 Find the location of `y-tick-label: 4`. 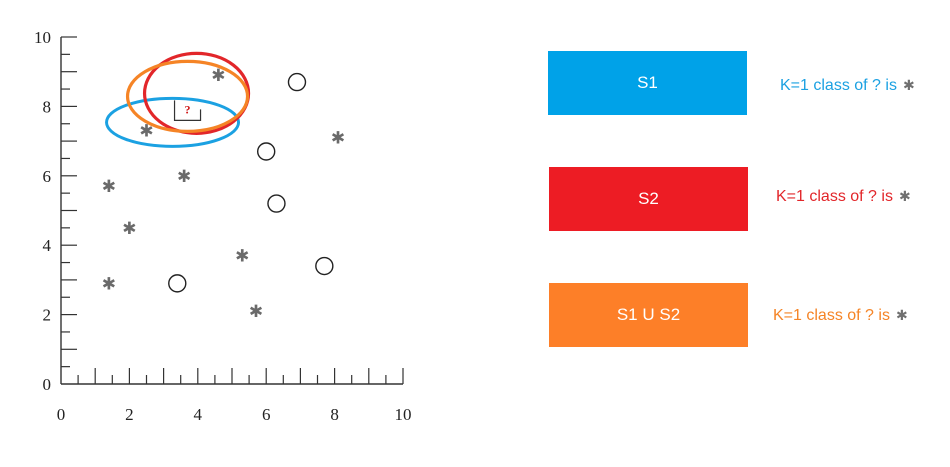

y-tick-label: 4 is located at coordinates (47, 245).